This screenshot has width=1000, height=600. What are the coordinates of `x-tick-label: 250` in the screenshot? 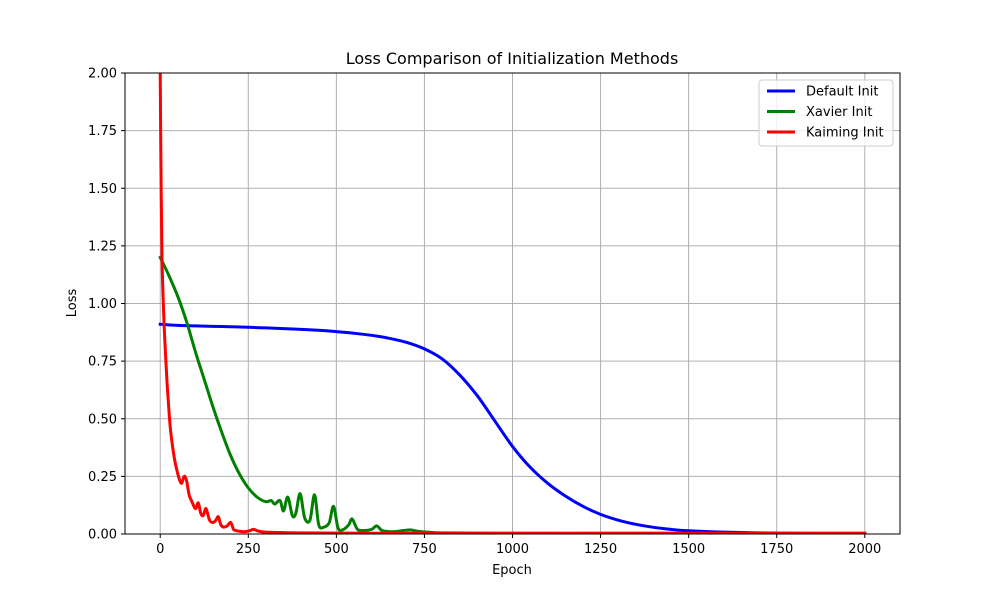 It's located at (248, 549).